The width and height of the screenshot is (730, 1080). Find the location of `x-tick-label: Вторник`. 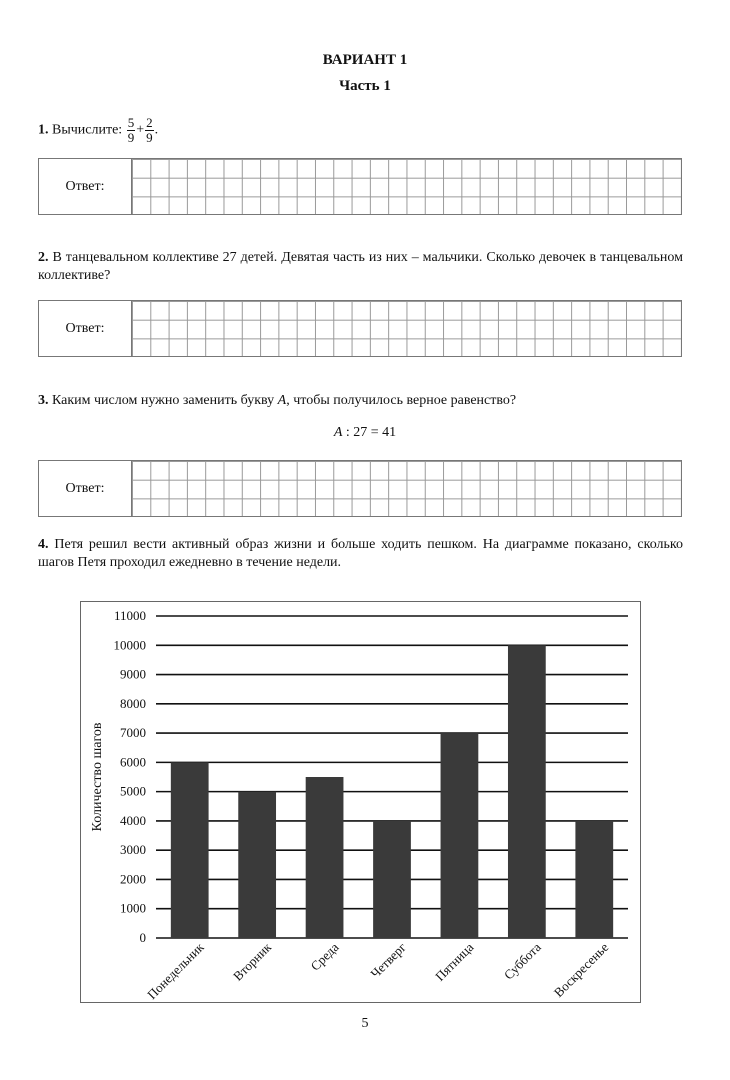

x-tick-label: Вторник is located at coordinates (252, 961).